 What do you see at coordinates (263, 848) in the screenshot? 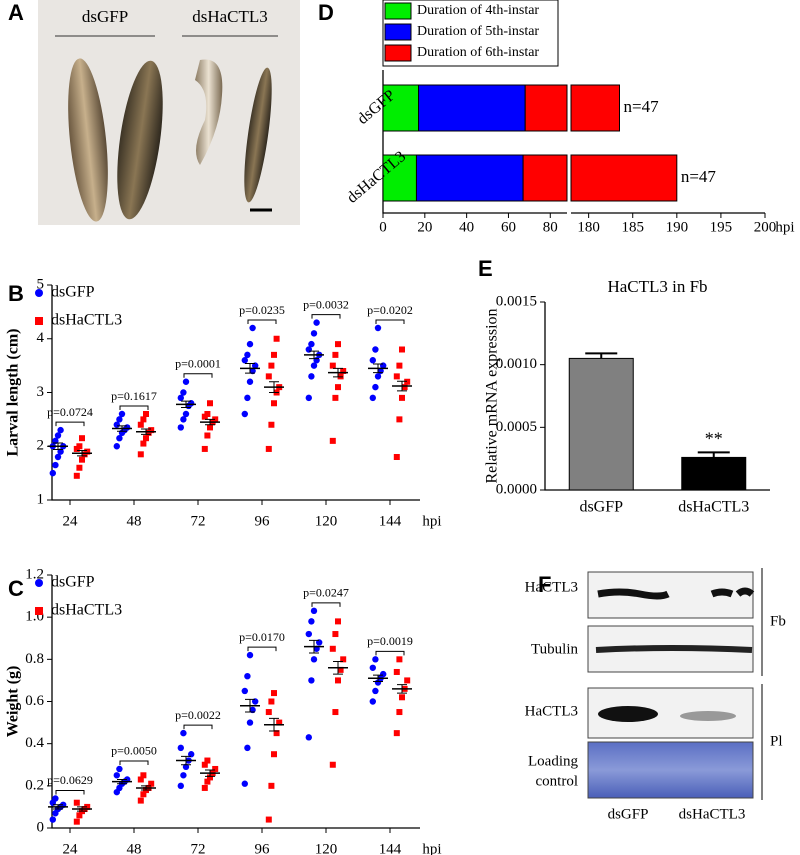
I see `x-tick-label: 96` at bounding box center [263, 848].